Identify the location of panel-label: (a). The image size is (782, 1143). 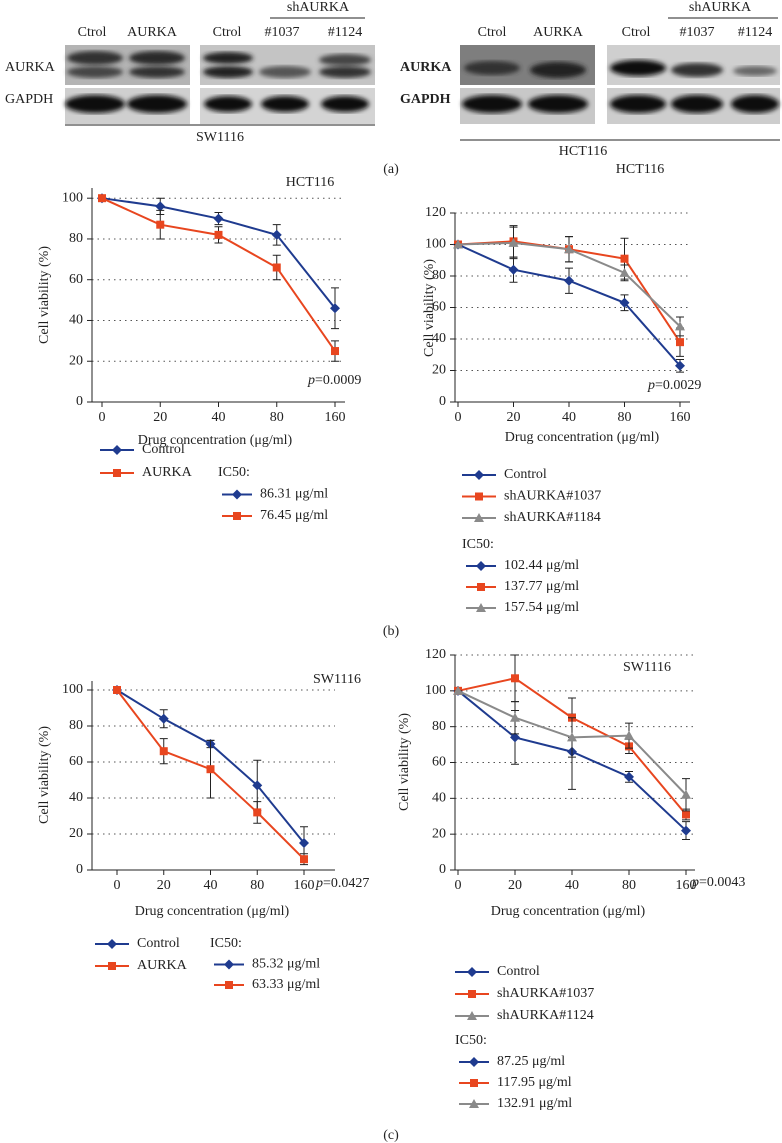
(391, 169).